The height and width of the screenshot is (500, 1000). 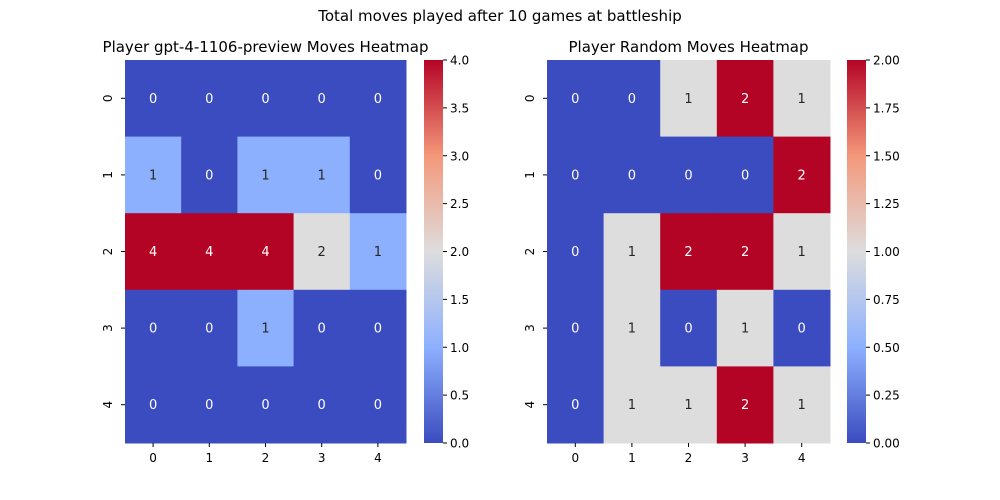 I want to click on panel2-cell-label-r4-c0: 0, so click(x=575, y=405).